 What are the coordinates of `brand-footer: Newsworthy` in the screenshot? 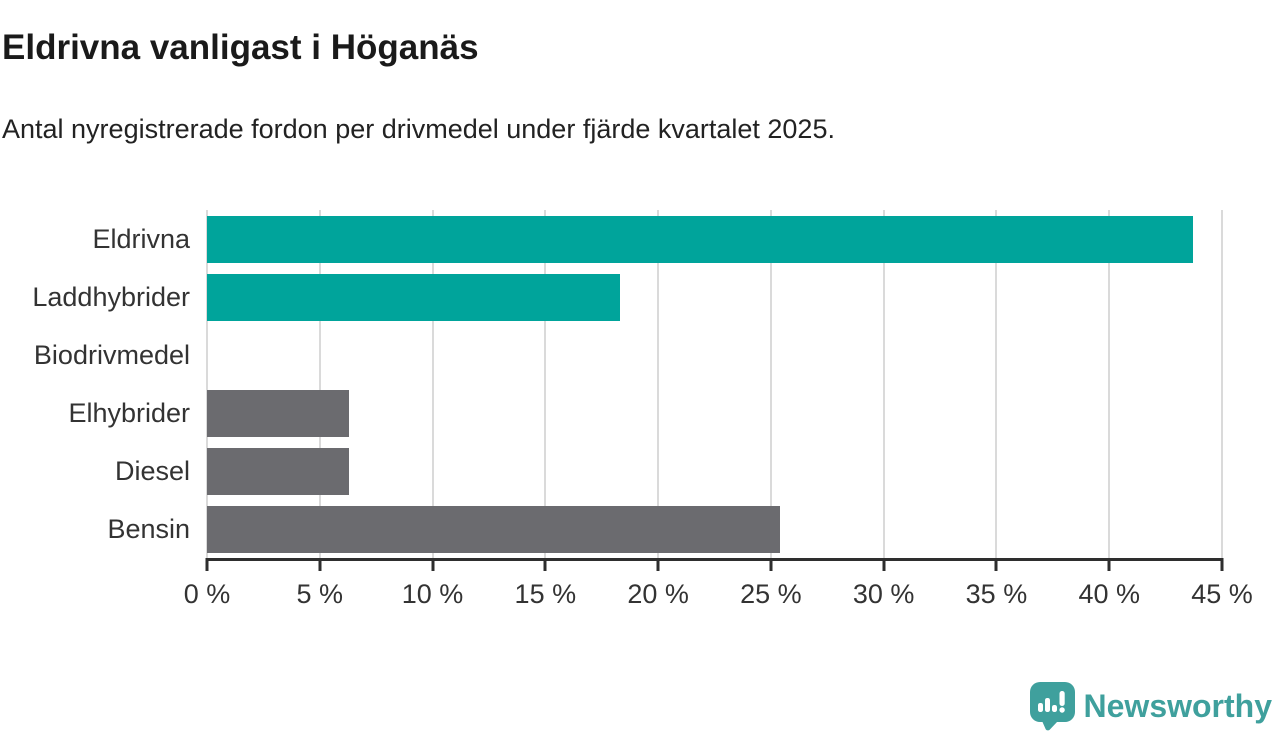 It's located at (1150, 706).